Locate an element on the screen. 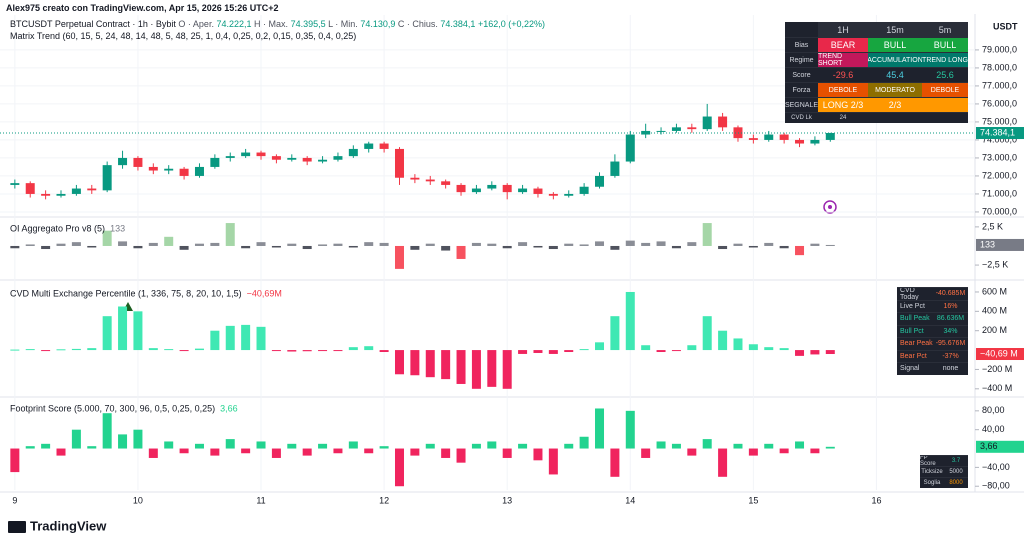 The width and height of the screenshot is (1024, 545). row-label: Score is located at coordinates (801, 75).